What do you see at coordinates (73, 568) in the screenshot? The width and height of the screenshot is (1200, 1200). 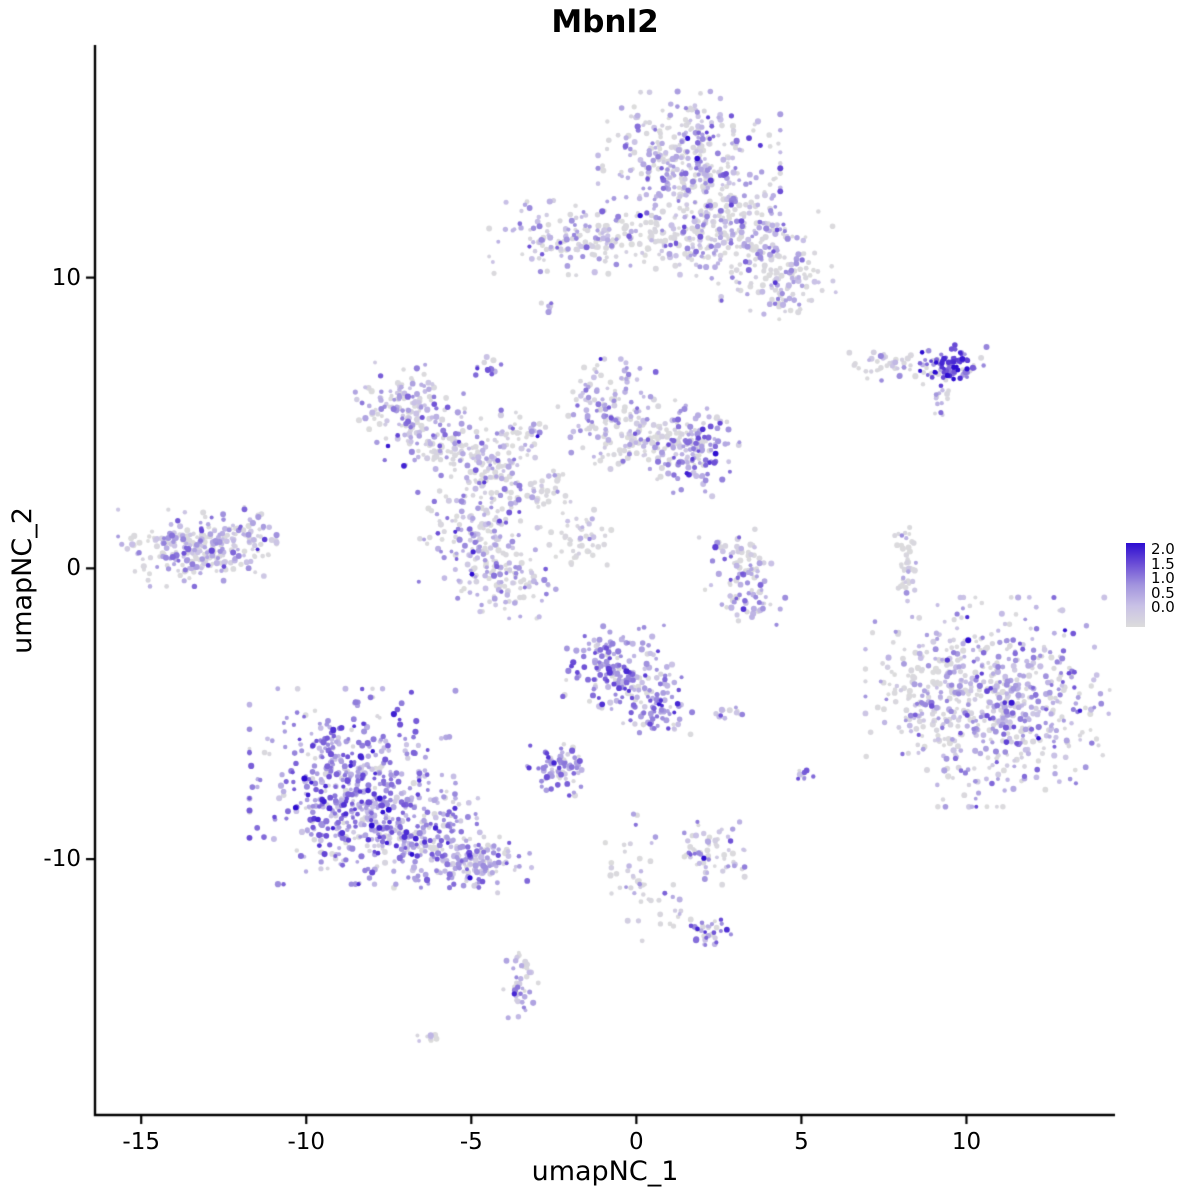 I see `y-tick-label-1: 0` at bounding box center [73, 568].